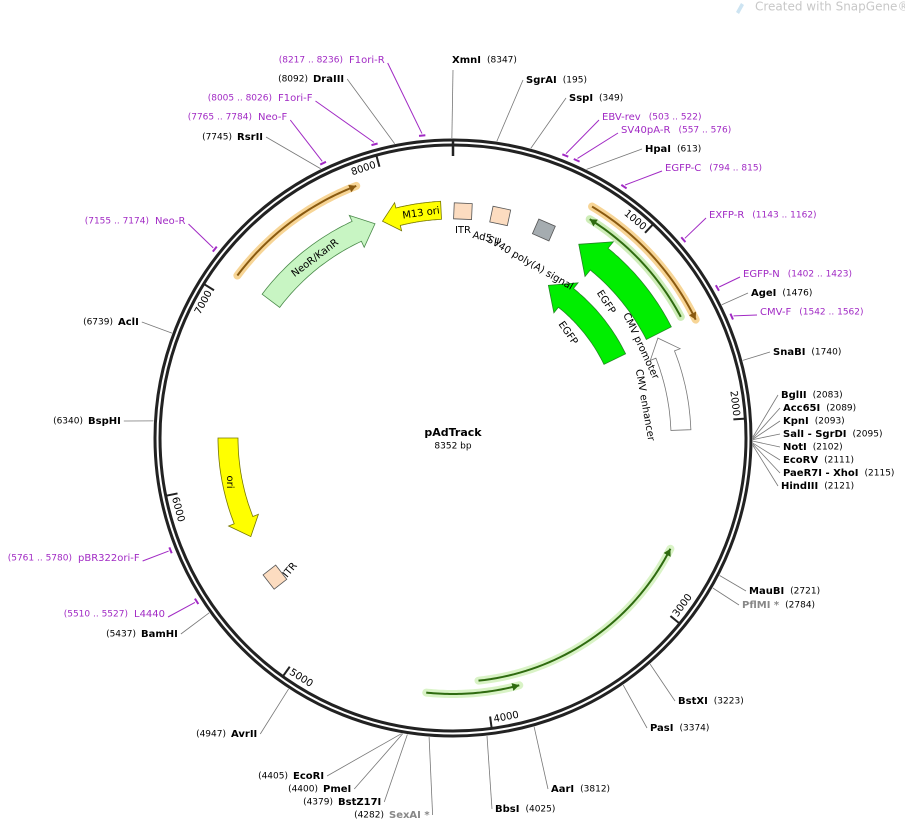 The image size is (905, 824). Describe the element at coordinates (826, 353) in the screenshot. I see `site-position: (1740)` at that location.